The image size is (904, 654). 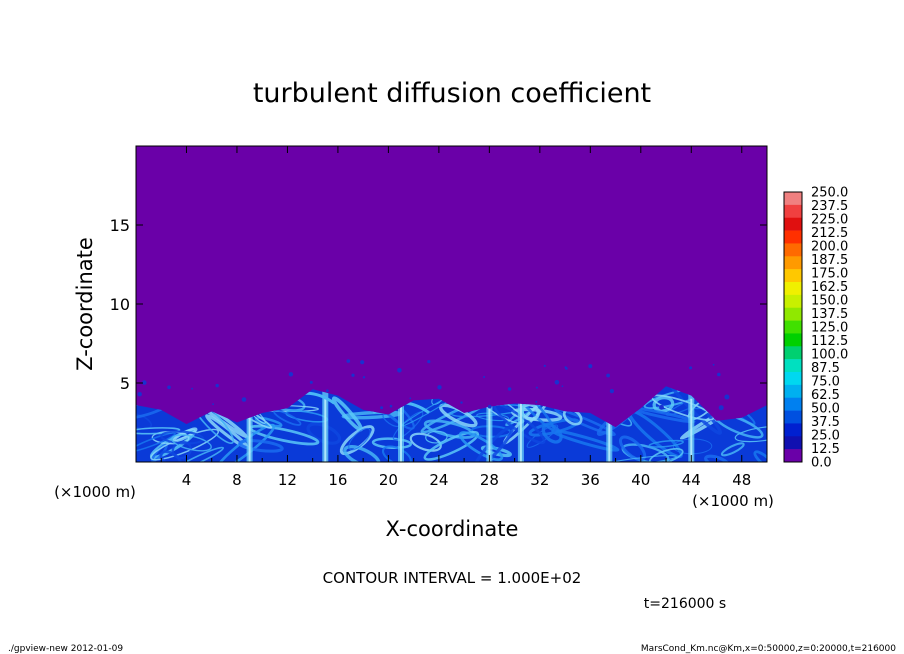 I want to click on y-tick-label: 10, so click(x=120, y=304).